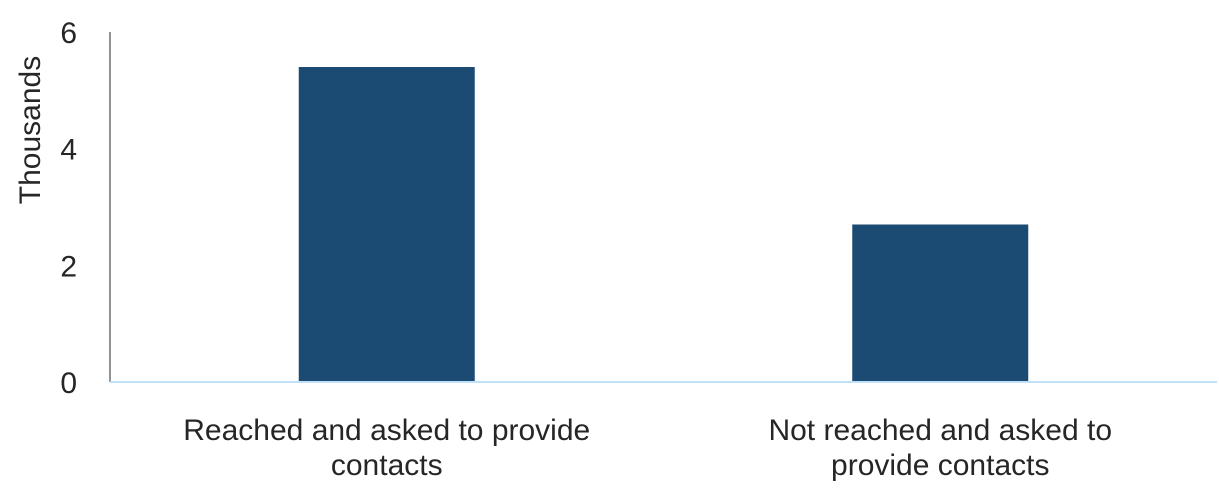 This screenshot has height=489, width=1219. Describe the element at coordinates (940, 465) in the screenshot. I see `x-category-label-line: provide contacts` at that location.